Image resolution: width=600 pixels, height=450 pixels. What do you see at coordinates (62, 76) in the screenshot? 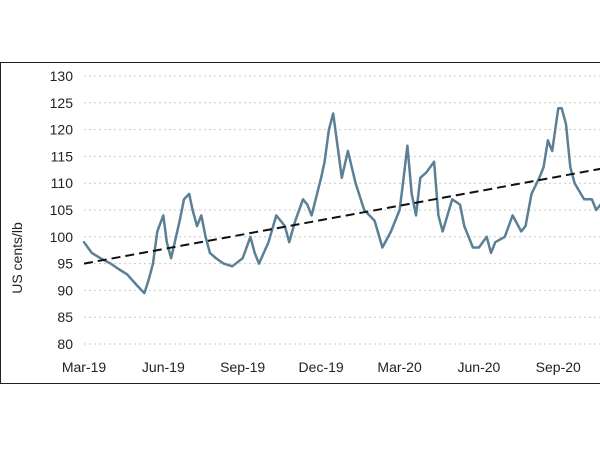
I see `y-tick-label: 130` at bounding box center [62, 76].